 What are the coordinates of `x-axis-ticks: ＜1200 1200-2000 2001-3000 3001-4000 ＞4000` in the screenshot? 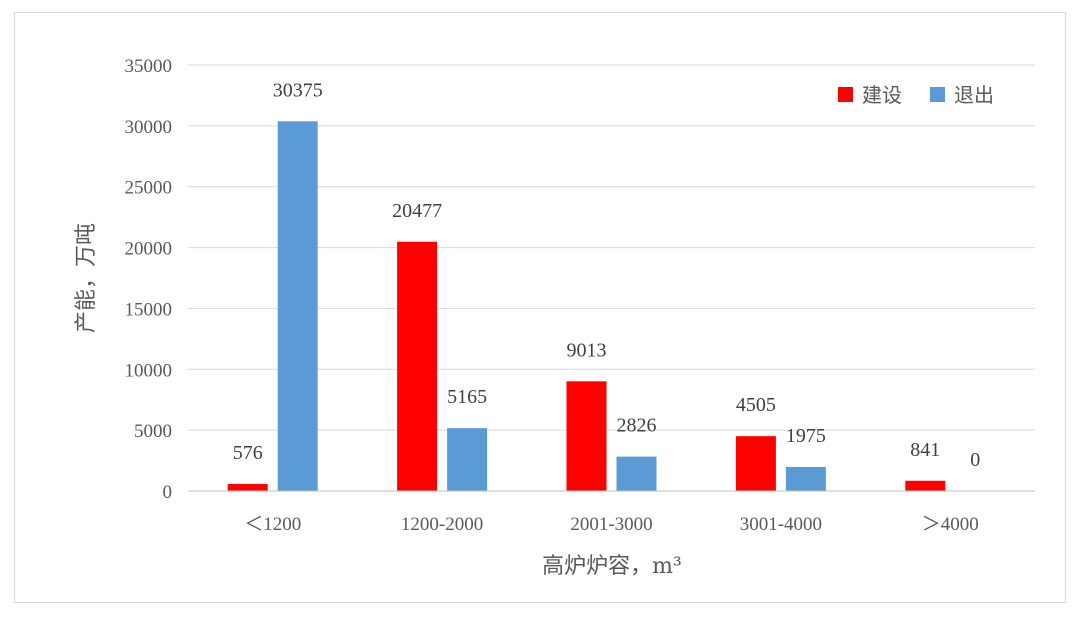 It's located at (611, 524).